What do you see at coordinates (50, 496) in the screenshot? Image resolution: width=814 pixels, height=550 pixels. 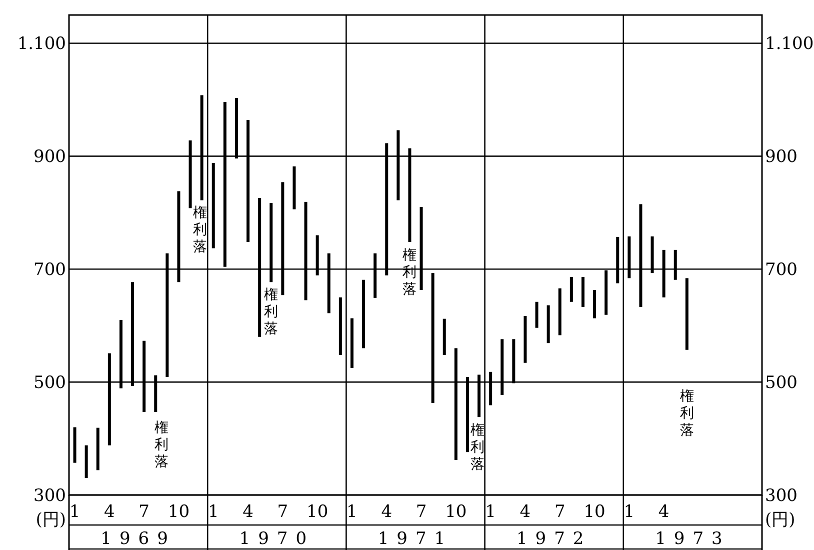 I see `y-tick-label: 300` at bounding box center [50, 496].